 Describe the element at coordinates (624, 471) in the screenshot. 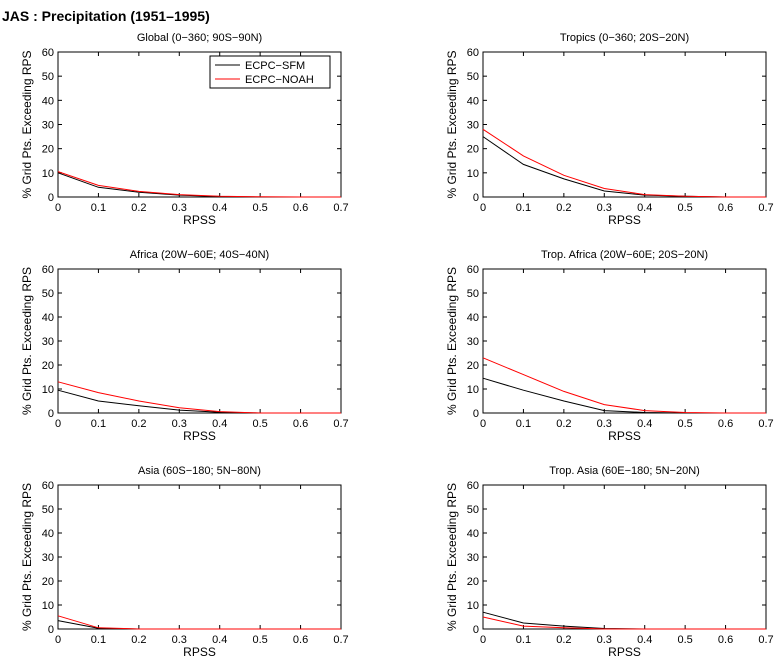

I see `panel-title: Trop. Asia (60E−180; 5N−20N)` at that location.